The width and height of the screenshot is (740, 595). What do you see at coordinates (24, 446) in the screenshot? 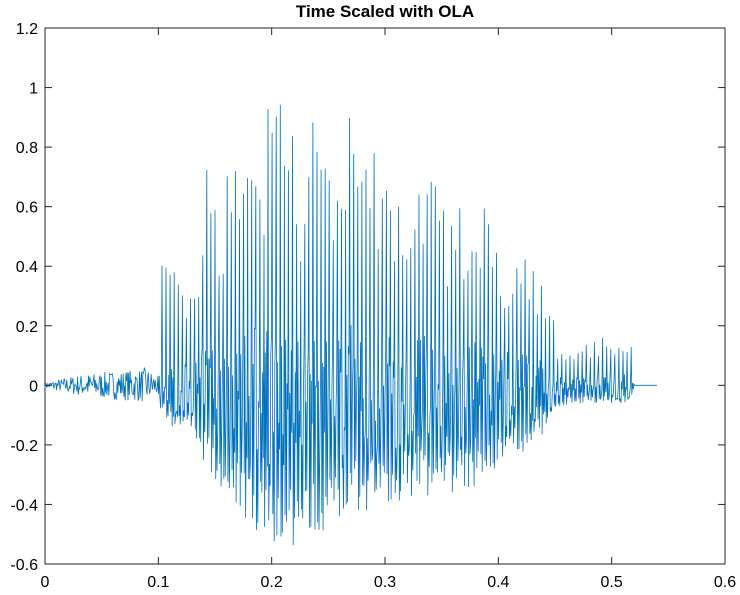
I see `y-tick-label: -0.2` at bounding box center [24, 446].